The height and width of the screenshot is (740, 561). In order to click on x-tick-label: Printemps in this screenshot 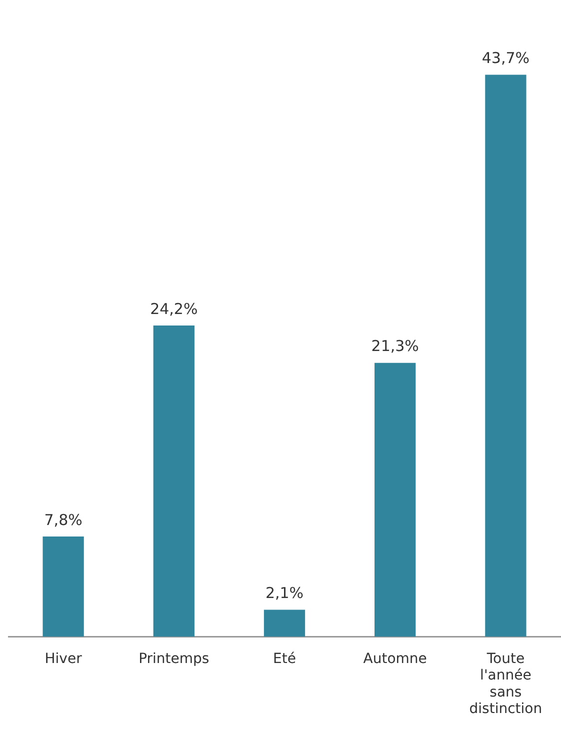, I will do `click(174, 658)`.